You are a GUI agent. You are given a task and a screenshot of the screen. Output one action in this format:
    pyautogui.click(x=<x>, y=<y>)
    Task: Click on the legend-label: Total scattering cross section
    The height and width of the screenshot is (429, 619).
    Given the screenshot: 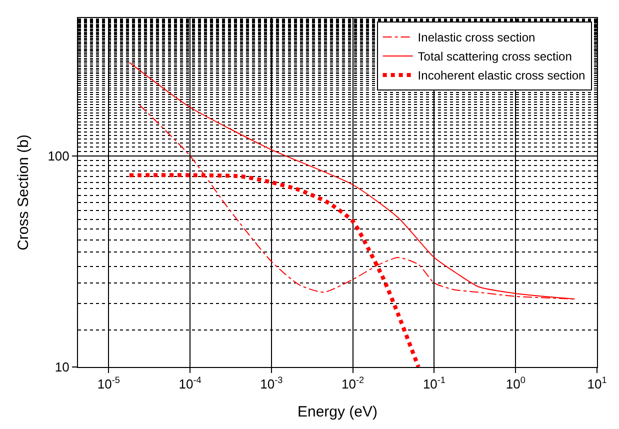 What is the action you would take?
    pyautogui.click(x=495, y=57)
    